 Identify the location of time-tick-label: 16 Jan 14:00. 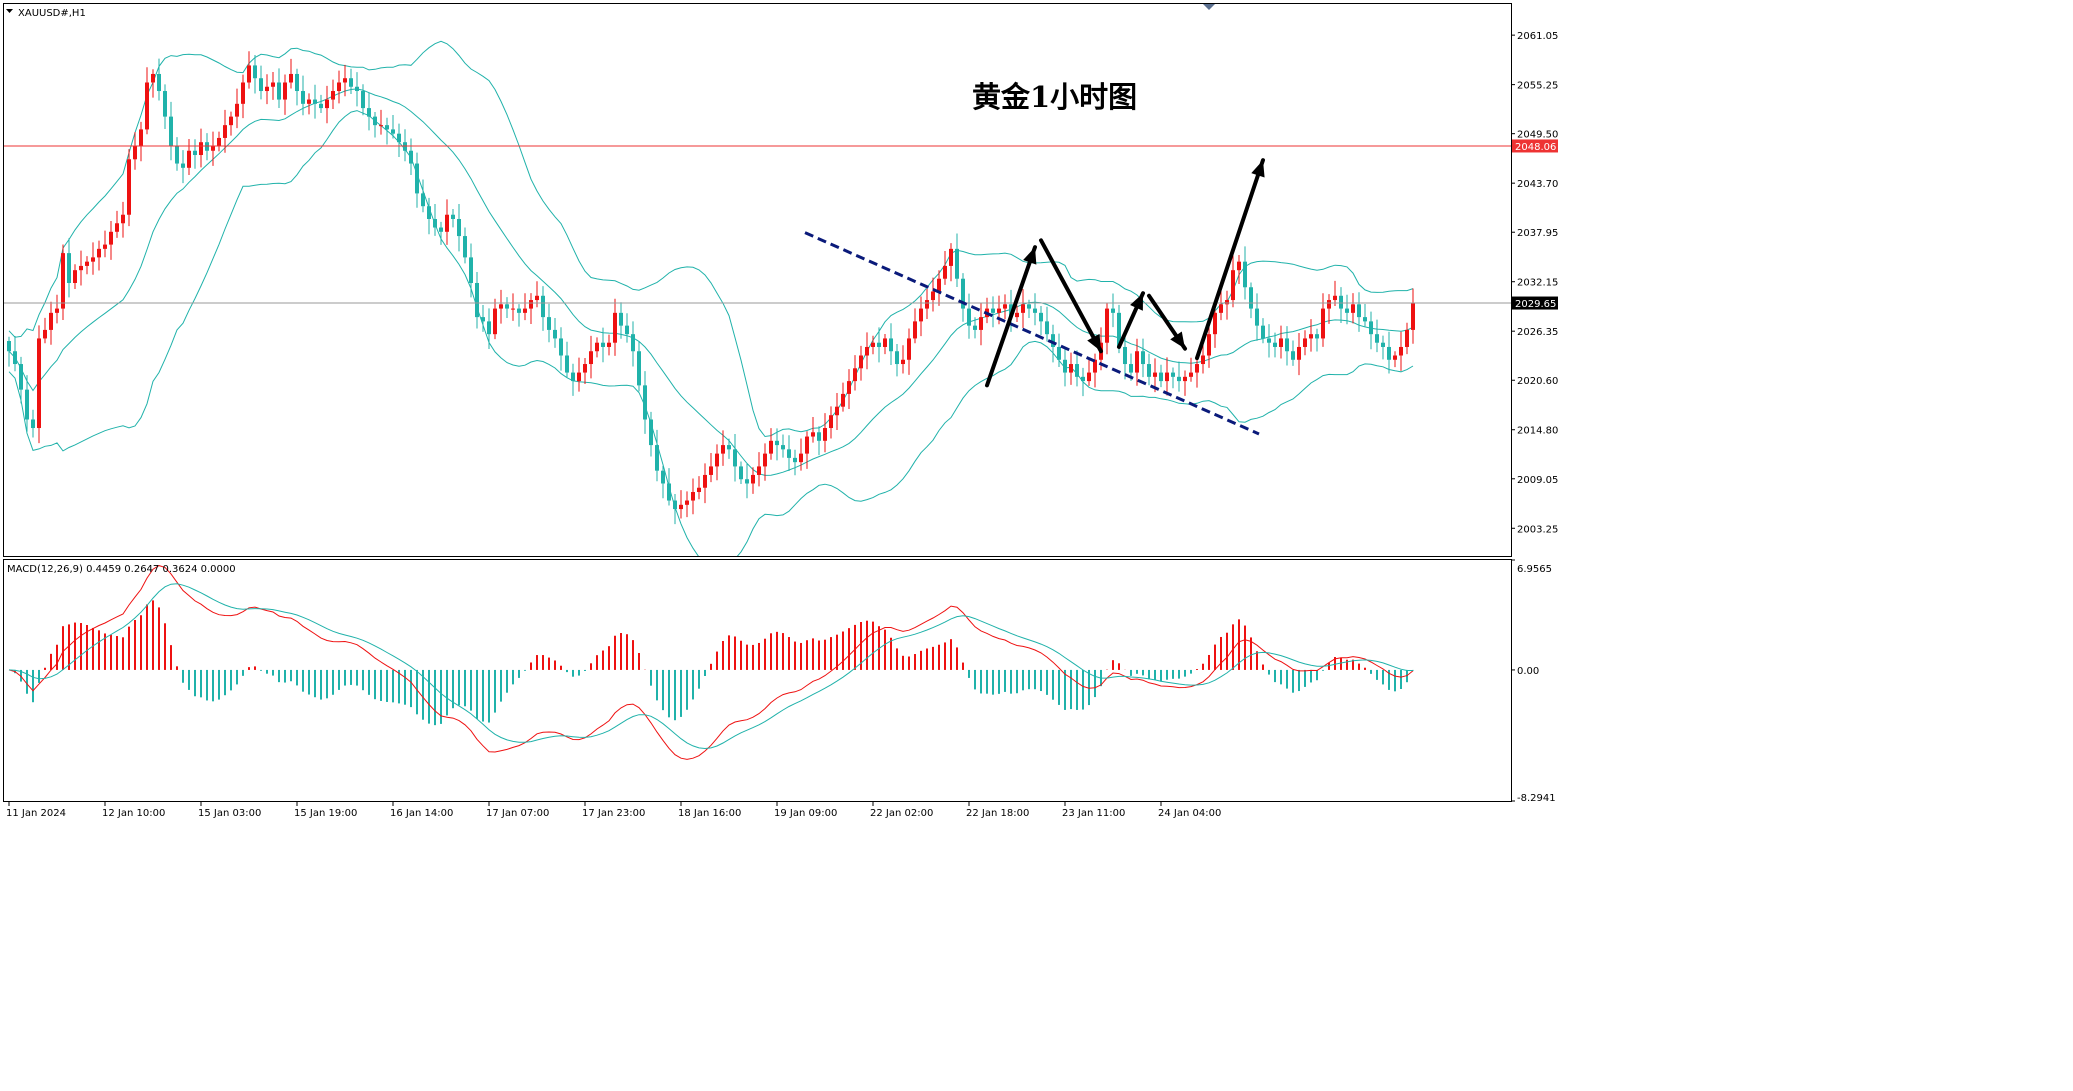
(421, 813).